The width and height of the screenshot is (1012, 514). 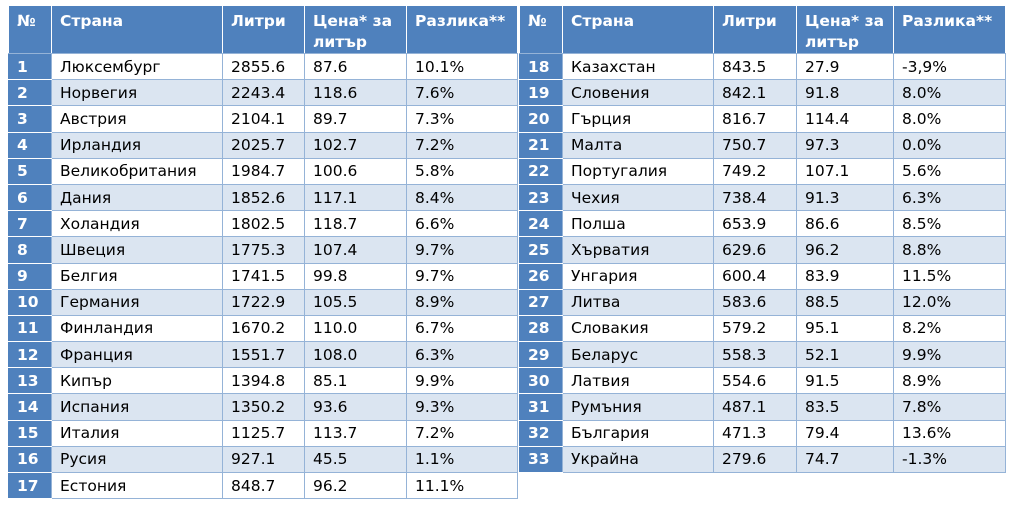 I want to click on liters-cell: 1722.9, so click(x=263, y=302).